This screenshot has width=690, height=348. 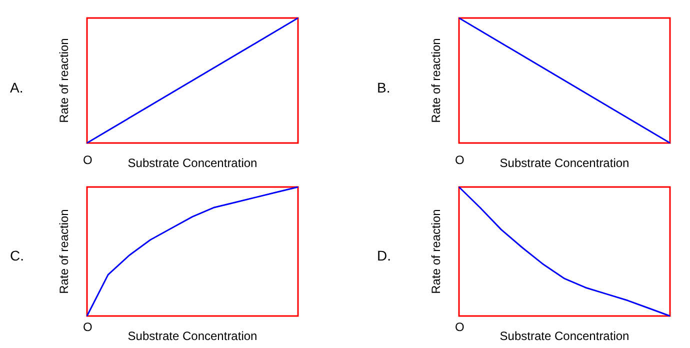 I want to click on text: D., so click(x=384, y=256).